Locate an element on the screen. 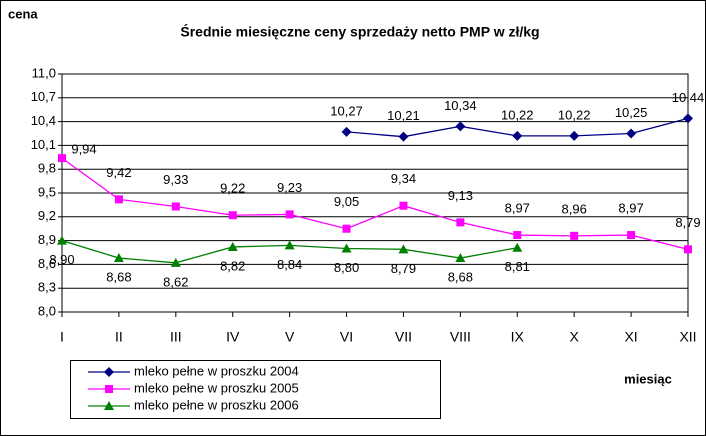 The image size is (706, 436). data-label: 9,34 is located at coordinates (403, 178).